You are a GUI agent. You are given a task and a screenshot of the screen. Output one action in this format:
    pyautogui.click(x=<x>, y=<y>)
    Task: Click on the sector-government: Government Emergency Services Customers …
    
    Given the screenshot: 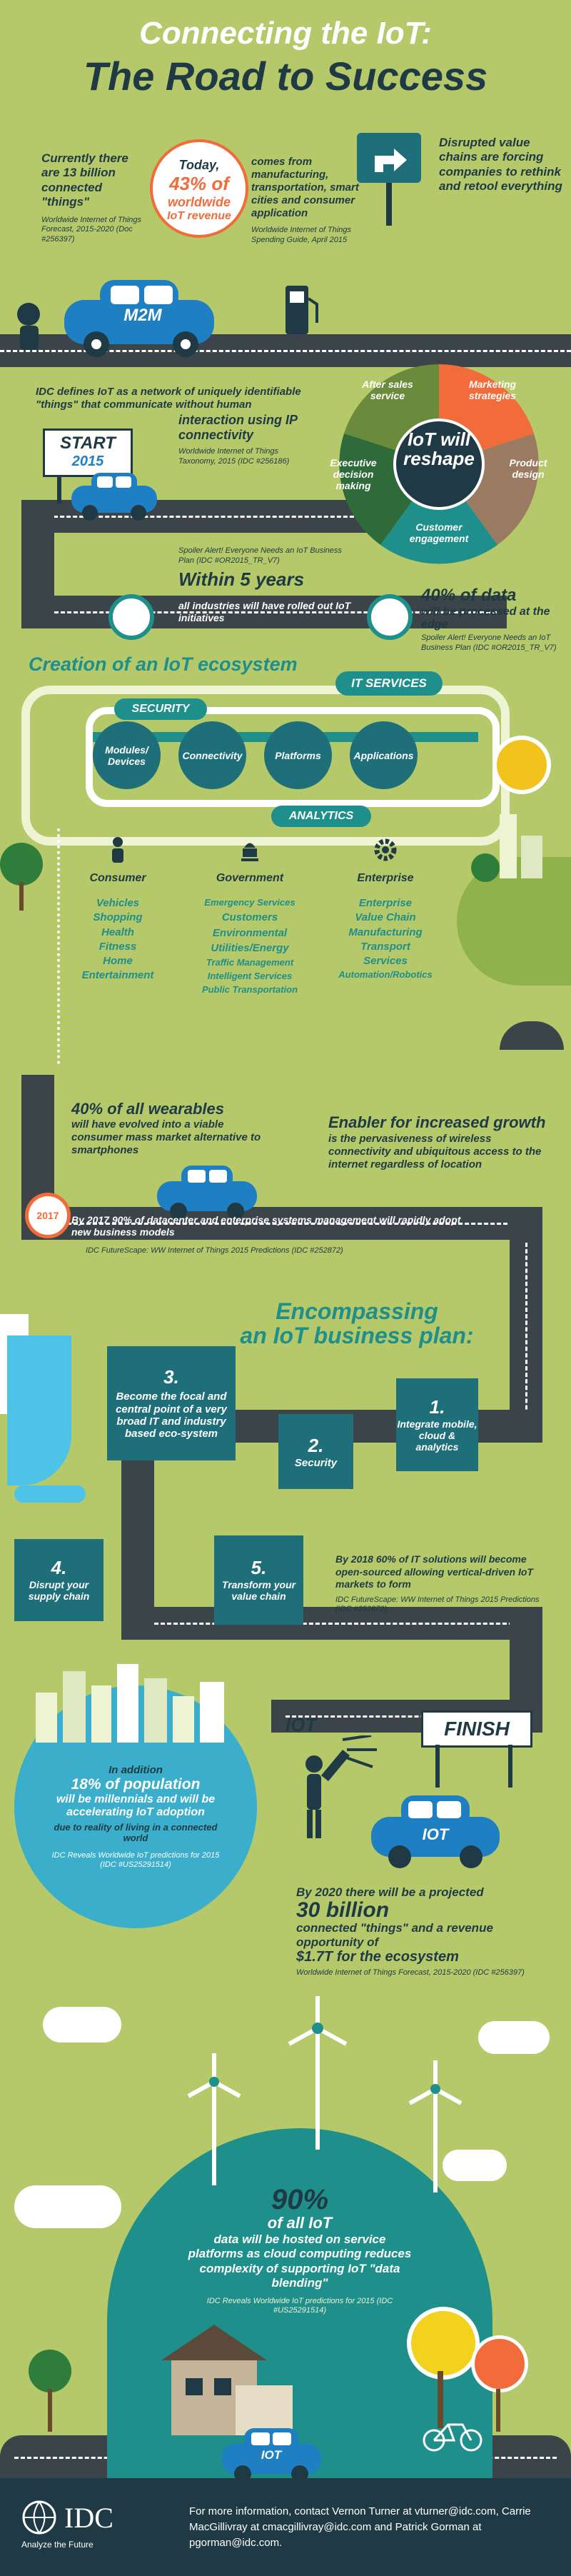 What is the action you would take?
    pyautogui.click(x=250, y=916)
    